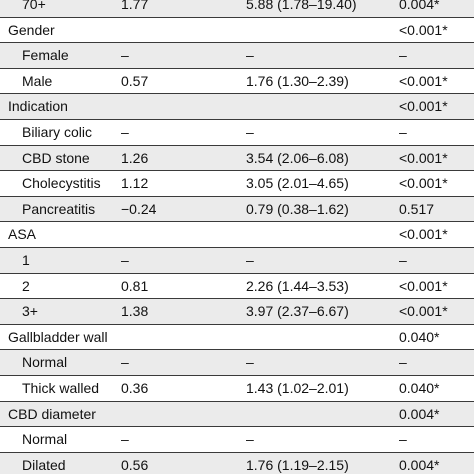 This screenshot has width=474, height=474. I want to click on row-label-cell: 2, so click(26, 285).